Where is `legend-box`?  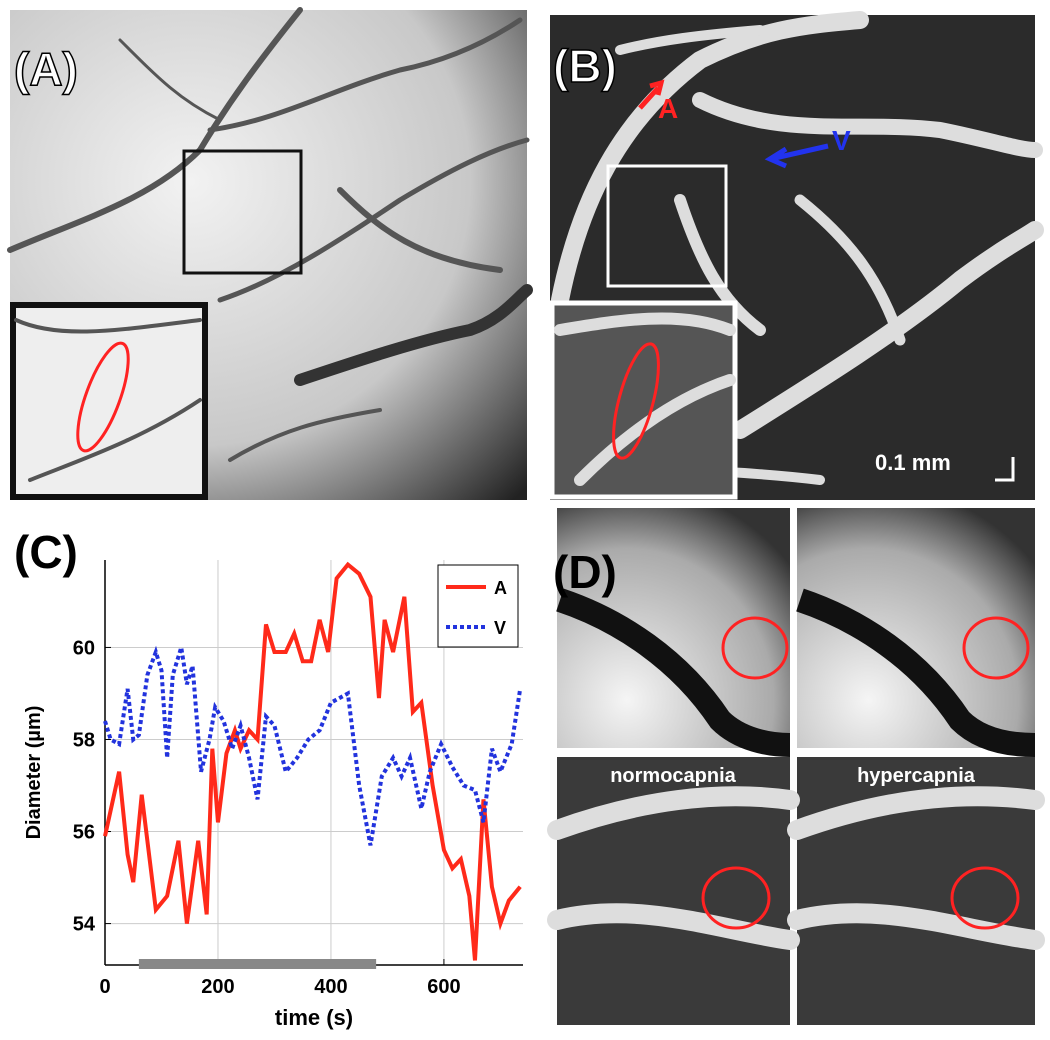 legend-box is located at coordinates (478, 606).